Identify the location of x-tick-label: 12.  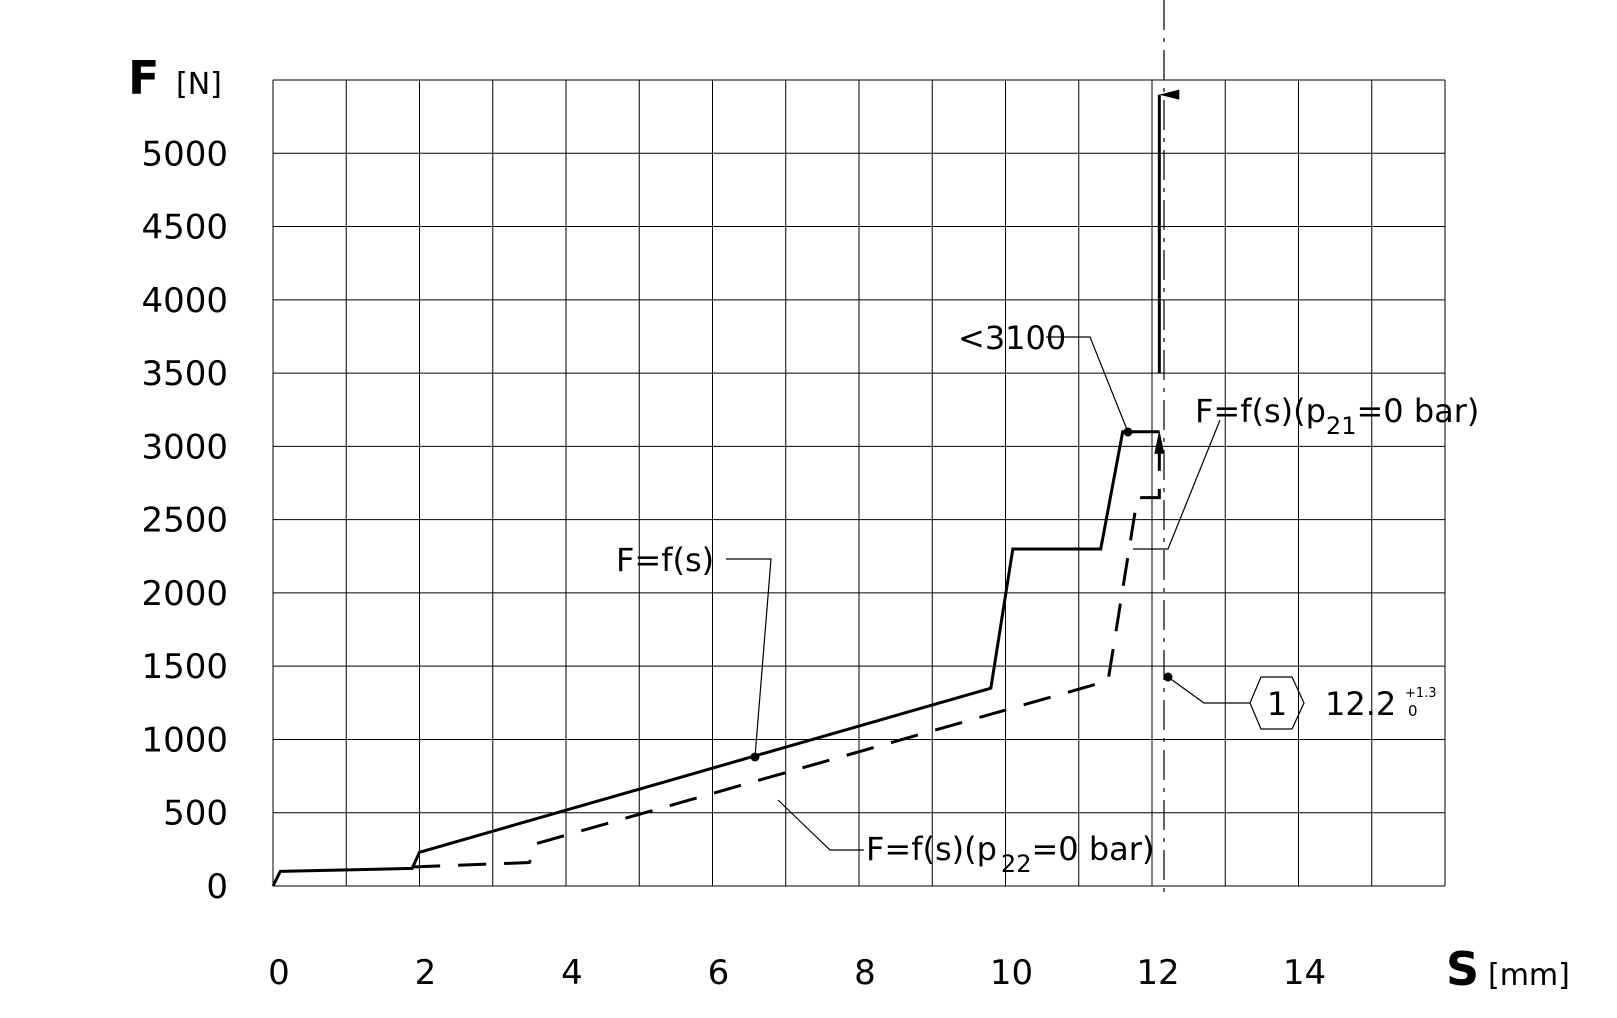
(1157, 973).